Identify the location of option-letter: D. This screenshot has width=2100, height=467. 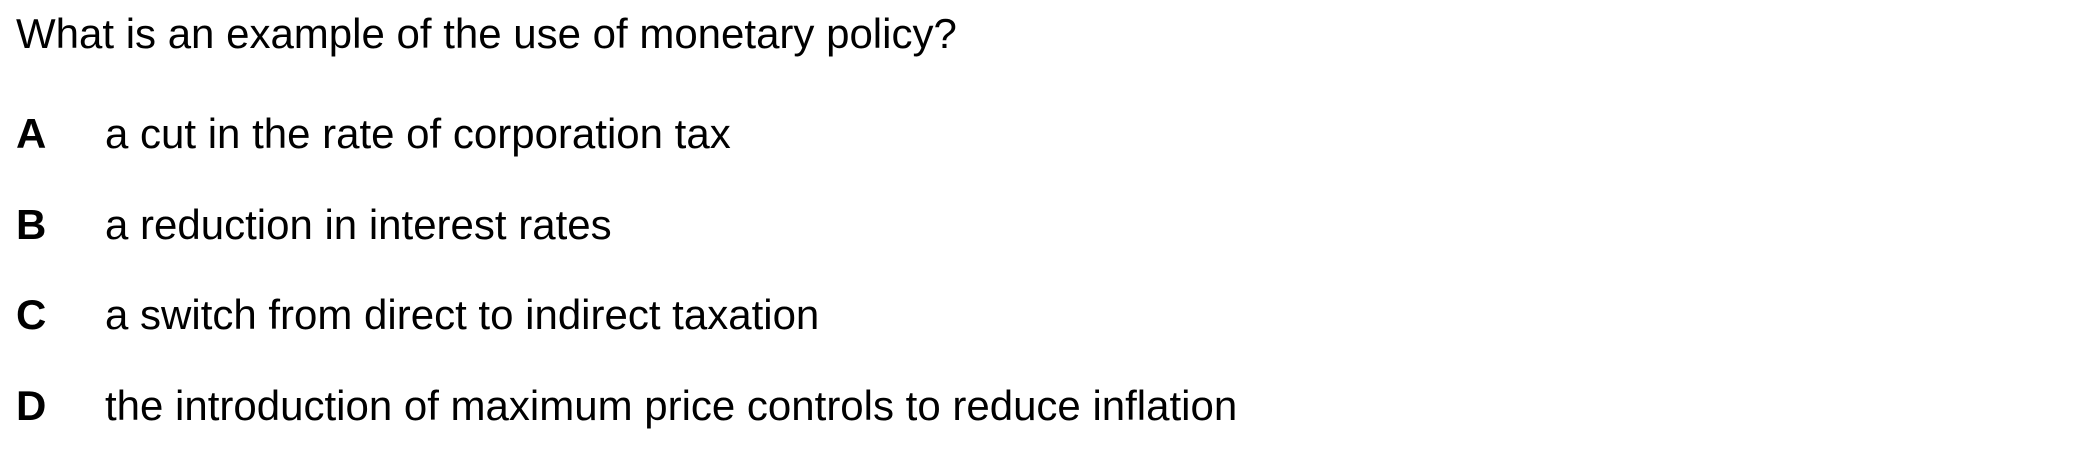
(31, 406).